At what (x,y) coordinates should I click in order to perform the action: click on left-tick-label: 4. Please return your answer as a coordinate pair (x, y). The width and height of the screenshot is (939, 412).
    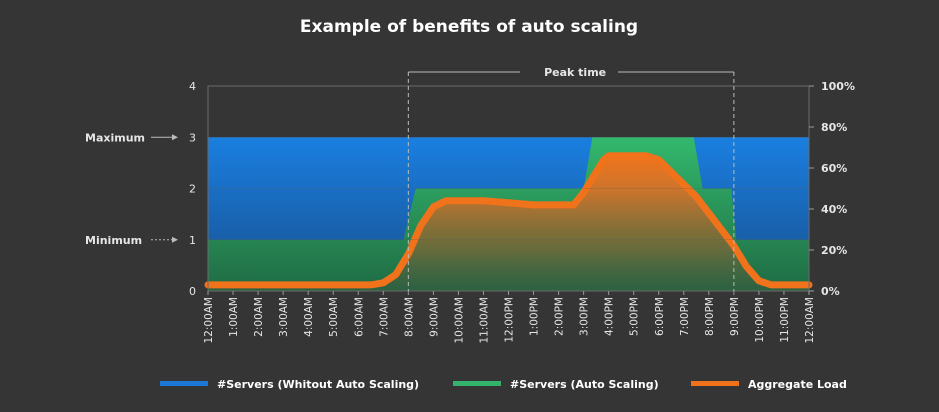
    Looking at the image, I should click on (192, 86).